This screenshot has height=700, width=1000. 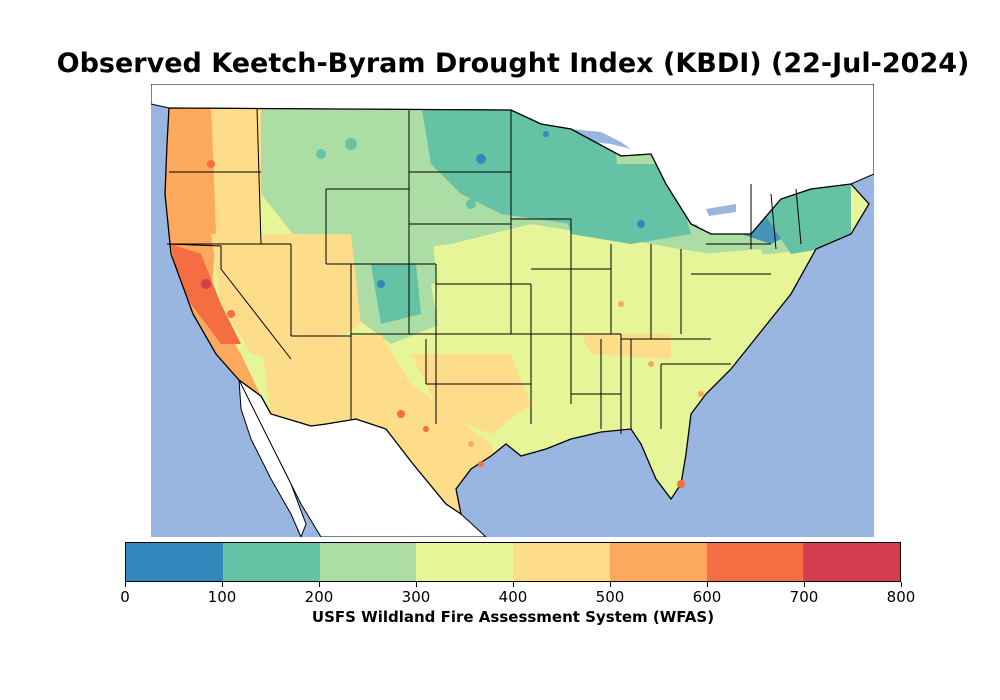 I want to click on colorbar-tick-label: 100, so click(x=222, y=597).